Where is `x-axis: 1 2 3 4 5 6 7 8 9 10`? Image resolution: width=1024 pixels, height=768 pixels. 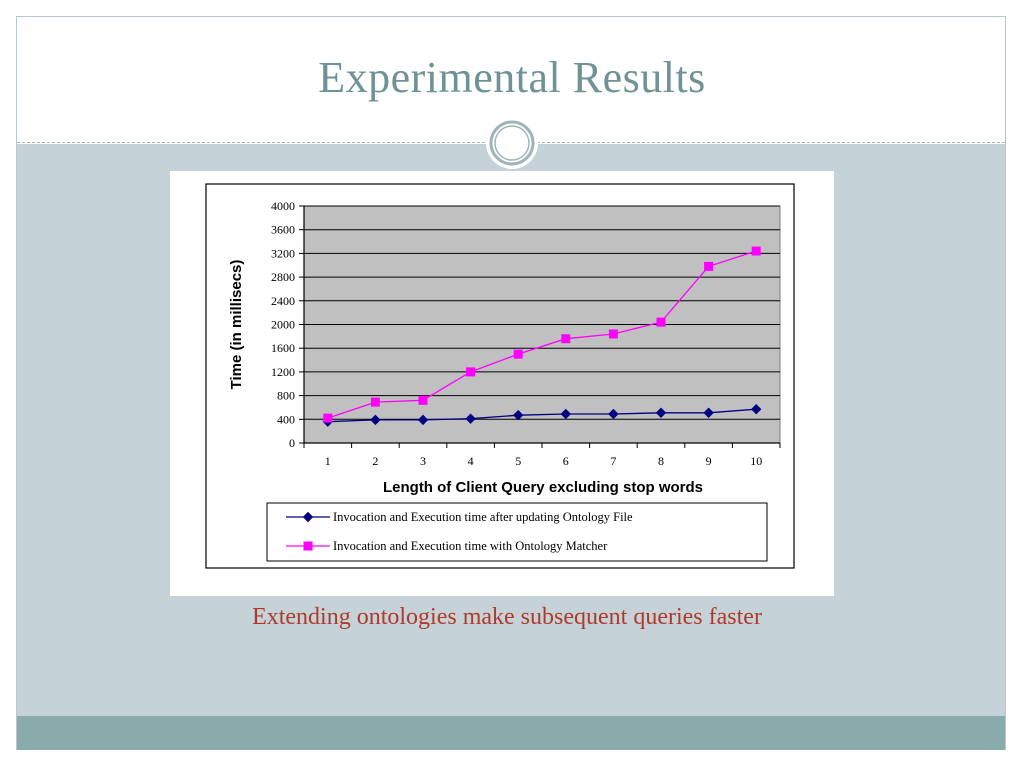 x-axis: 1 2 3 4 5 6 7 8 9 10 is located at coordinates (542, 455).